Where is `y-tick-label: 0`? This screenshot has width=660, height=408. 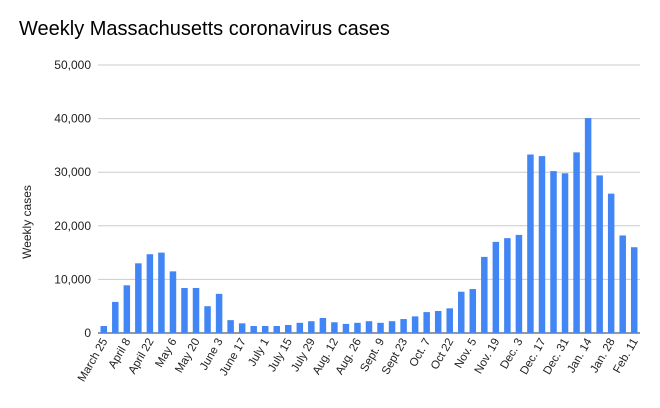
y-tick-label: 0 is located at coordinates (87, 333).